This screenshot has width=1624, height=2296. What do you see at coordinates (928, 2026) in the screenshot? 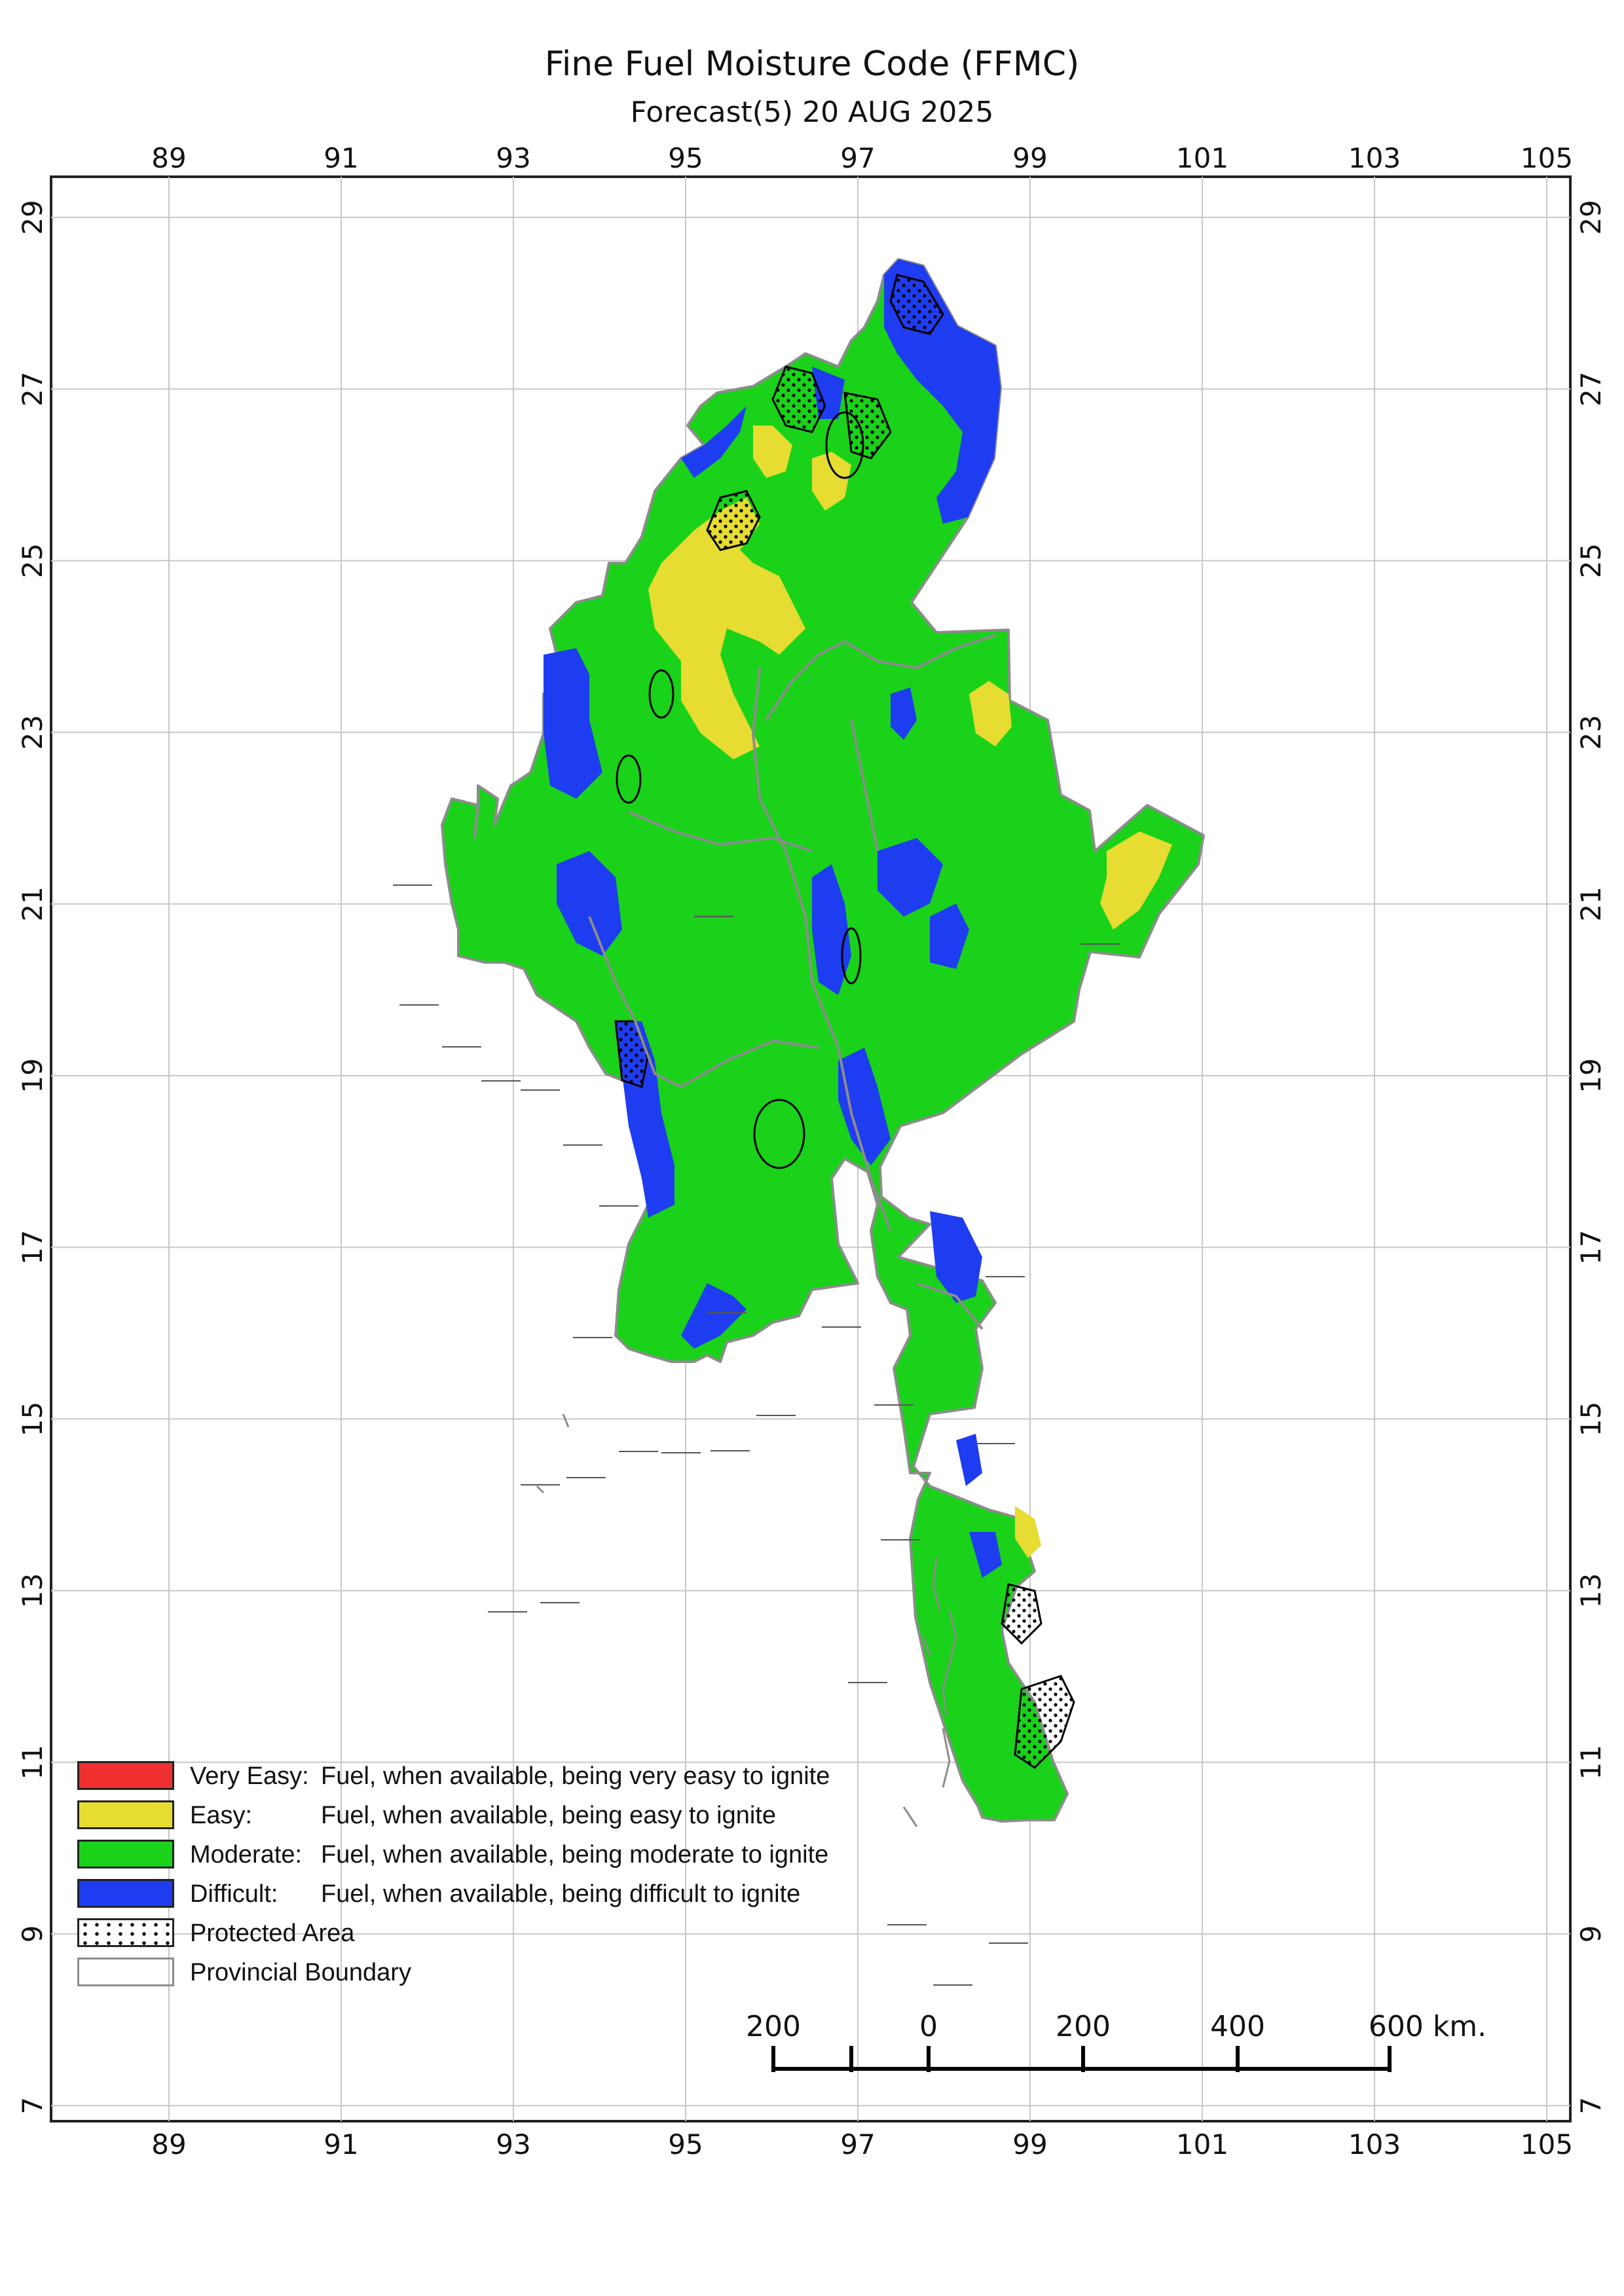
I see `scale-label: 0` at bounding box center [928, 2026].